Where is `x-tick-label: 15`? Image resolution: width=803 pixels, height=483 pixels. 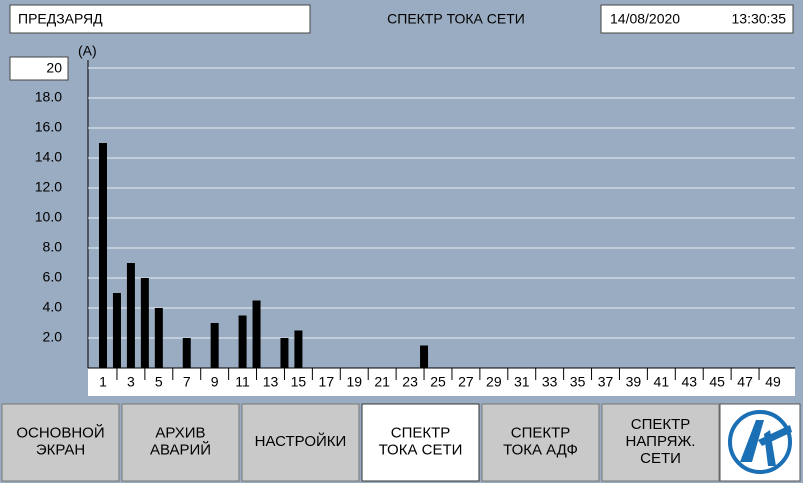 x-tick-label: 15 is located at coordinates (299, 382).